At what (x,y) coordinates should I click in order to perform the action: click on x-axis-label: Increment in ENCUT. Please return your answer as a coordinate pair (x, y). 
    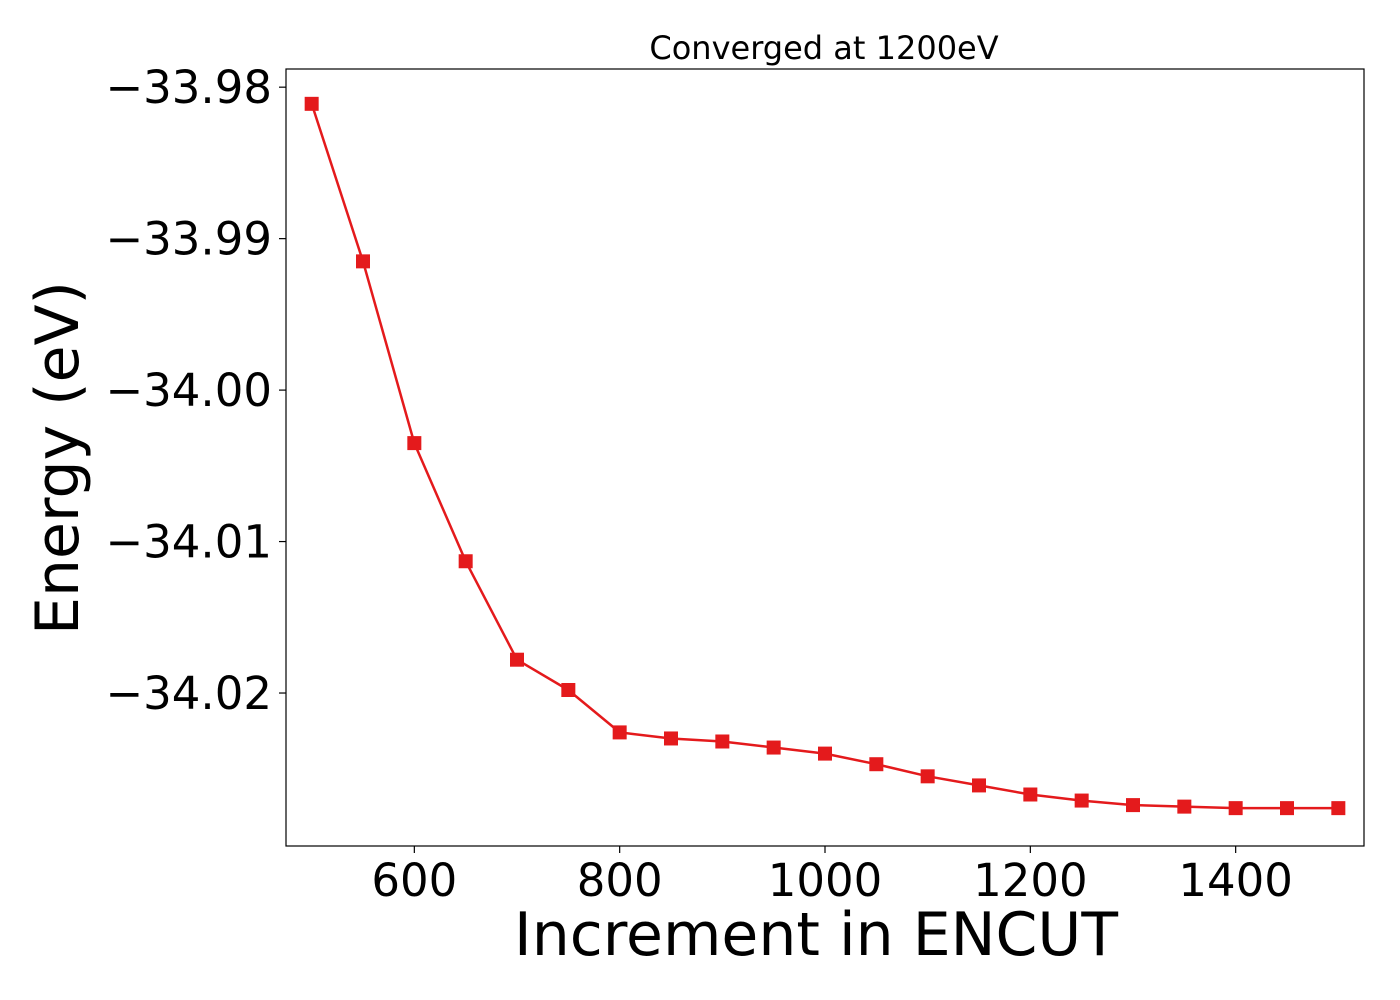
    Looking at the image, I should click on (816, 935).